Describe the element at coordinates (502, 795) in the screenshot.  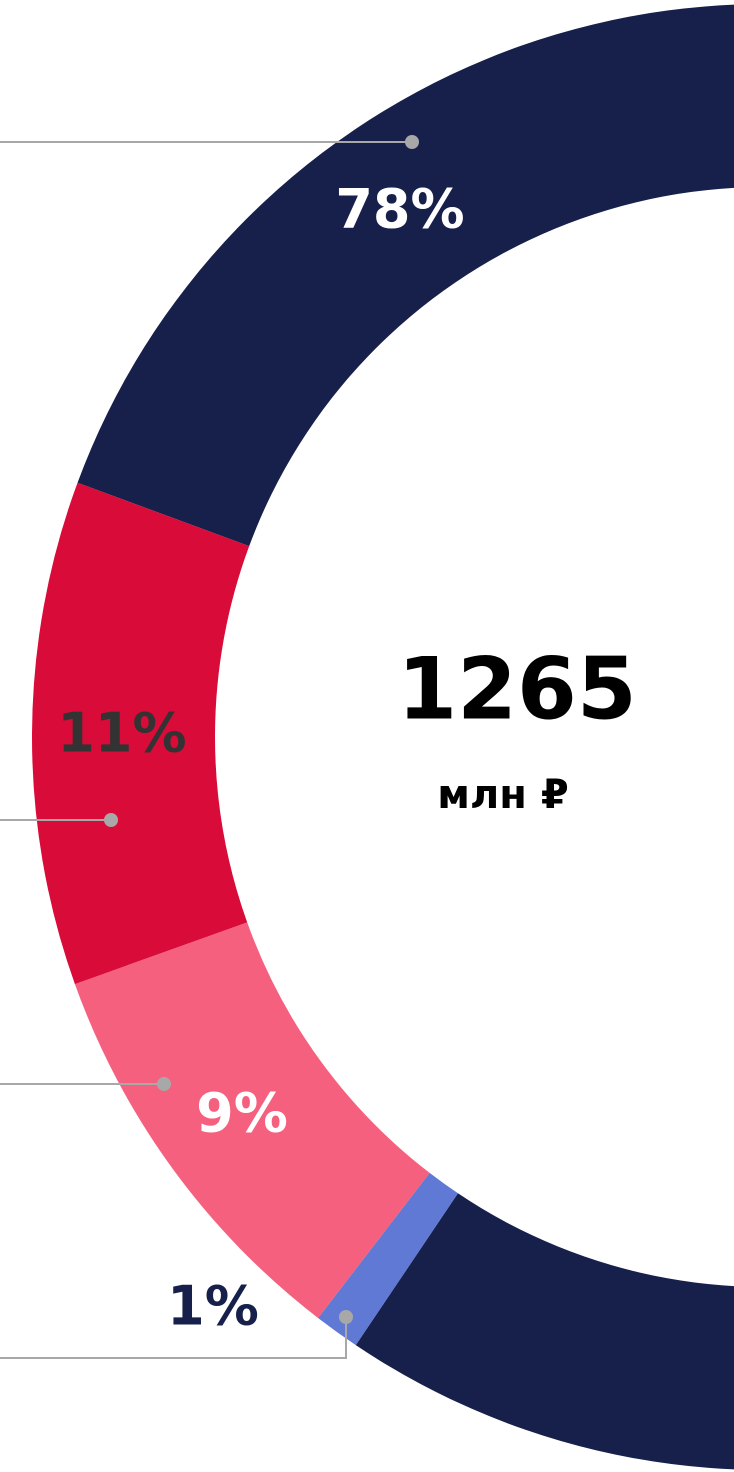
I see `center-label: млн ₽` at that location.